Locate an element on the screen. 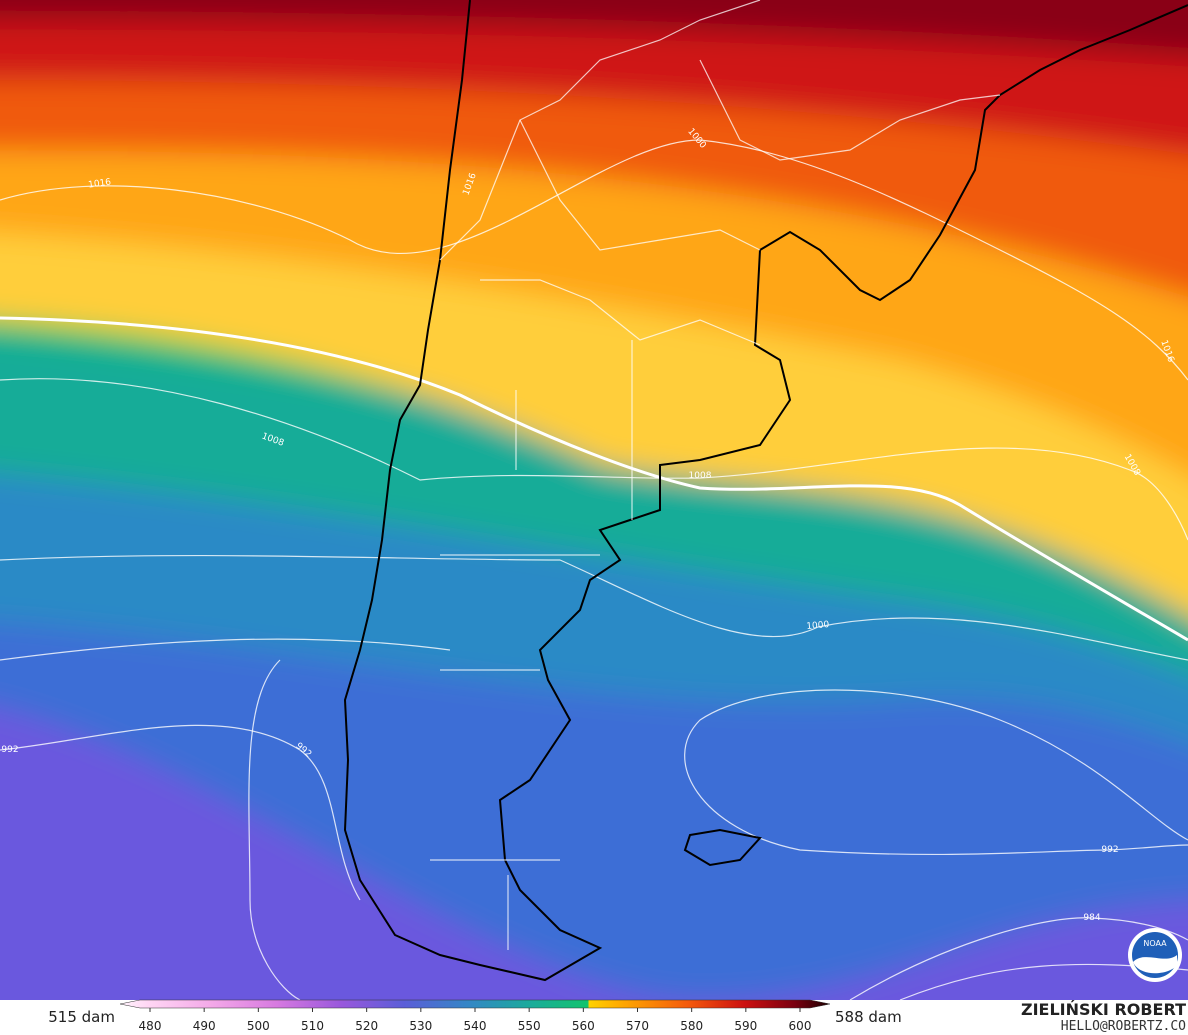 This screenshot has width=1188, height=1035. credit-contact: HELLO@ROBERTZ.CO is located at coordinates (1123, 1026).